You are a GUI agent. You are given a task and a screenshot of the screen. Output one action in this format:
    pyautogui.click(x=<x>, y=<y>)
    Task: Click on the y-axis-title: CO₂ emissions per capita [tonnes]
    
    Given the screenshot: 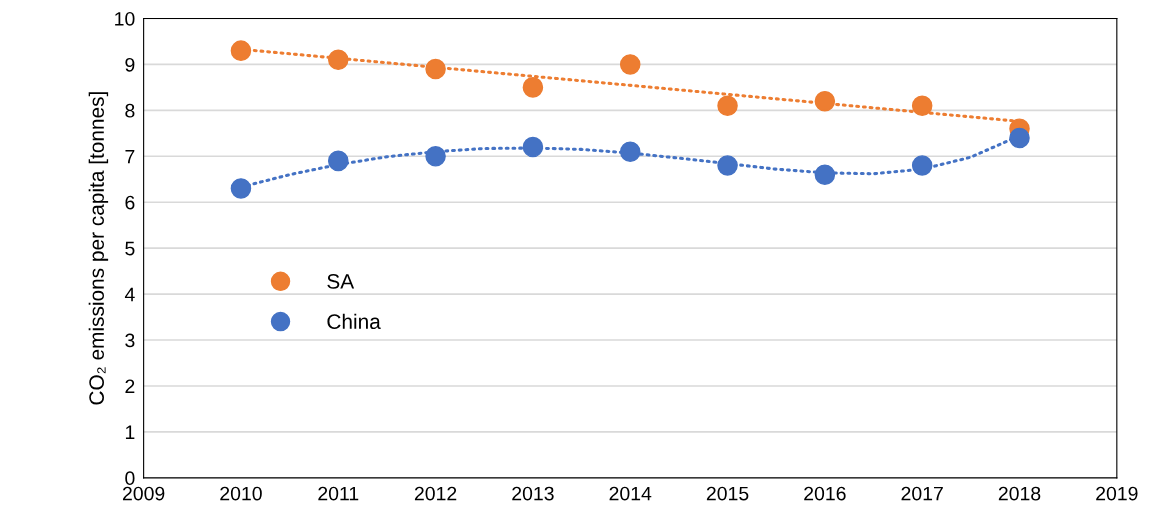 What is the action you would take?
    pyautogui.click(x=98, y=248)
    